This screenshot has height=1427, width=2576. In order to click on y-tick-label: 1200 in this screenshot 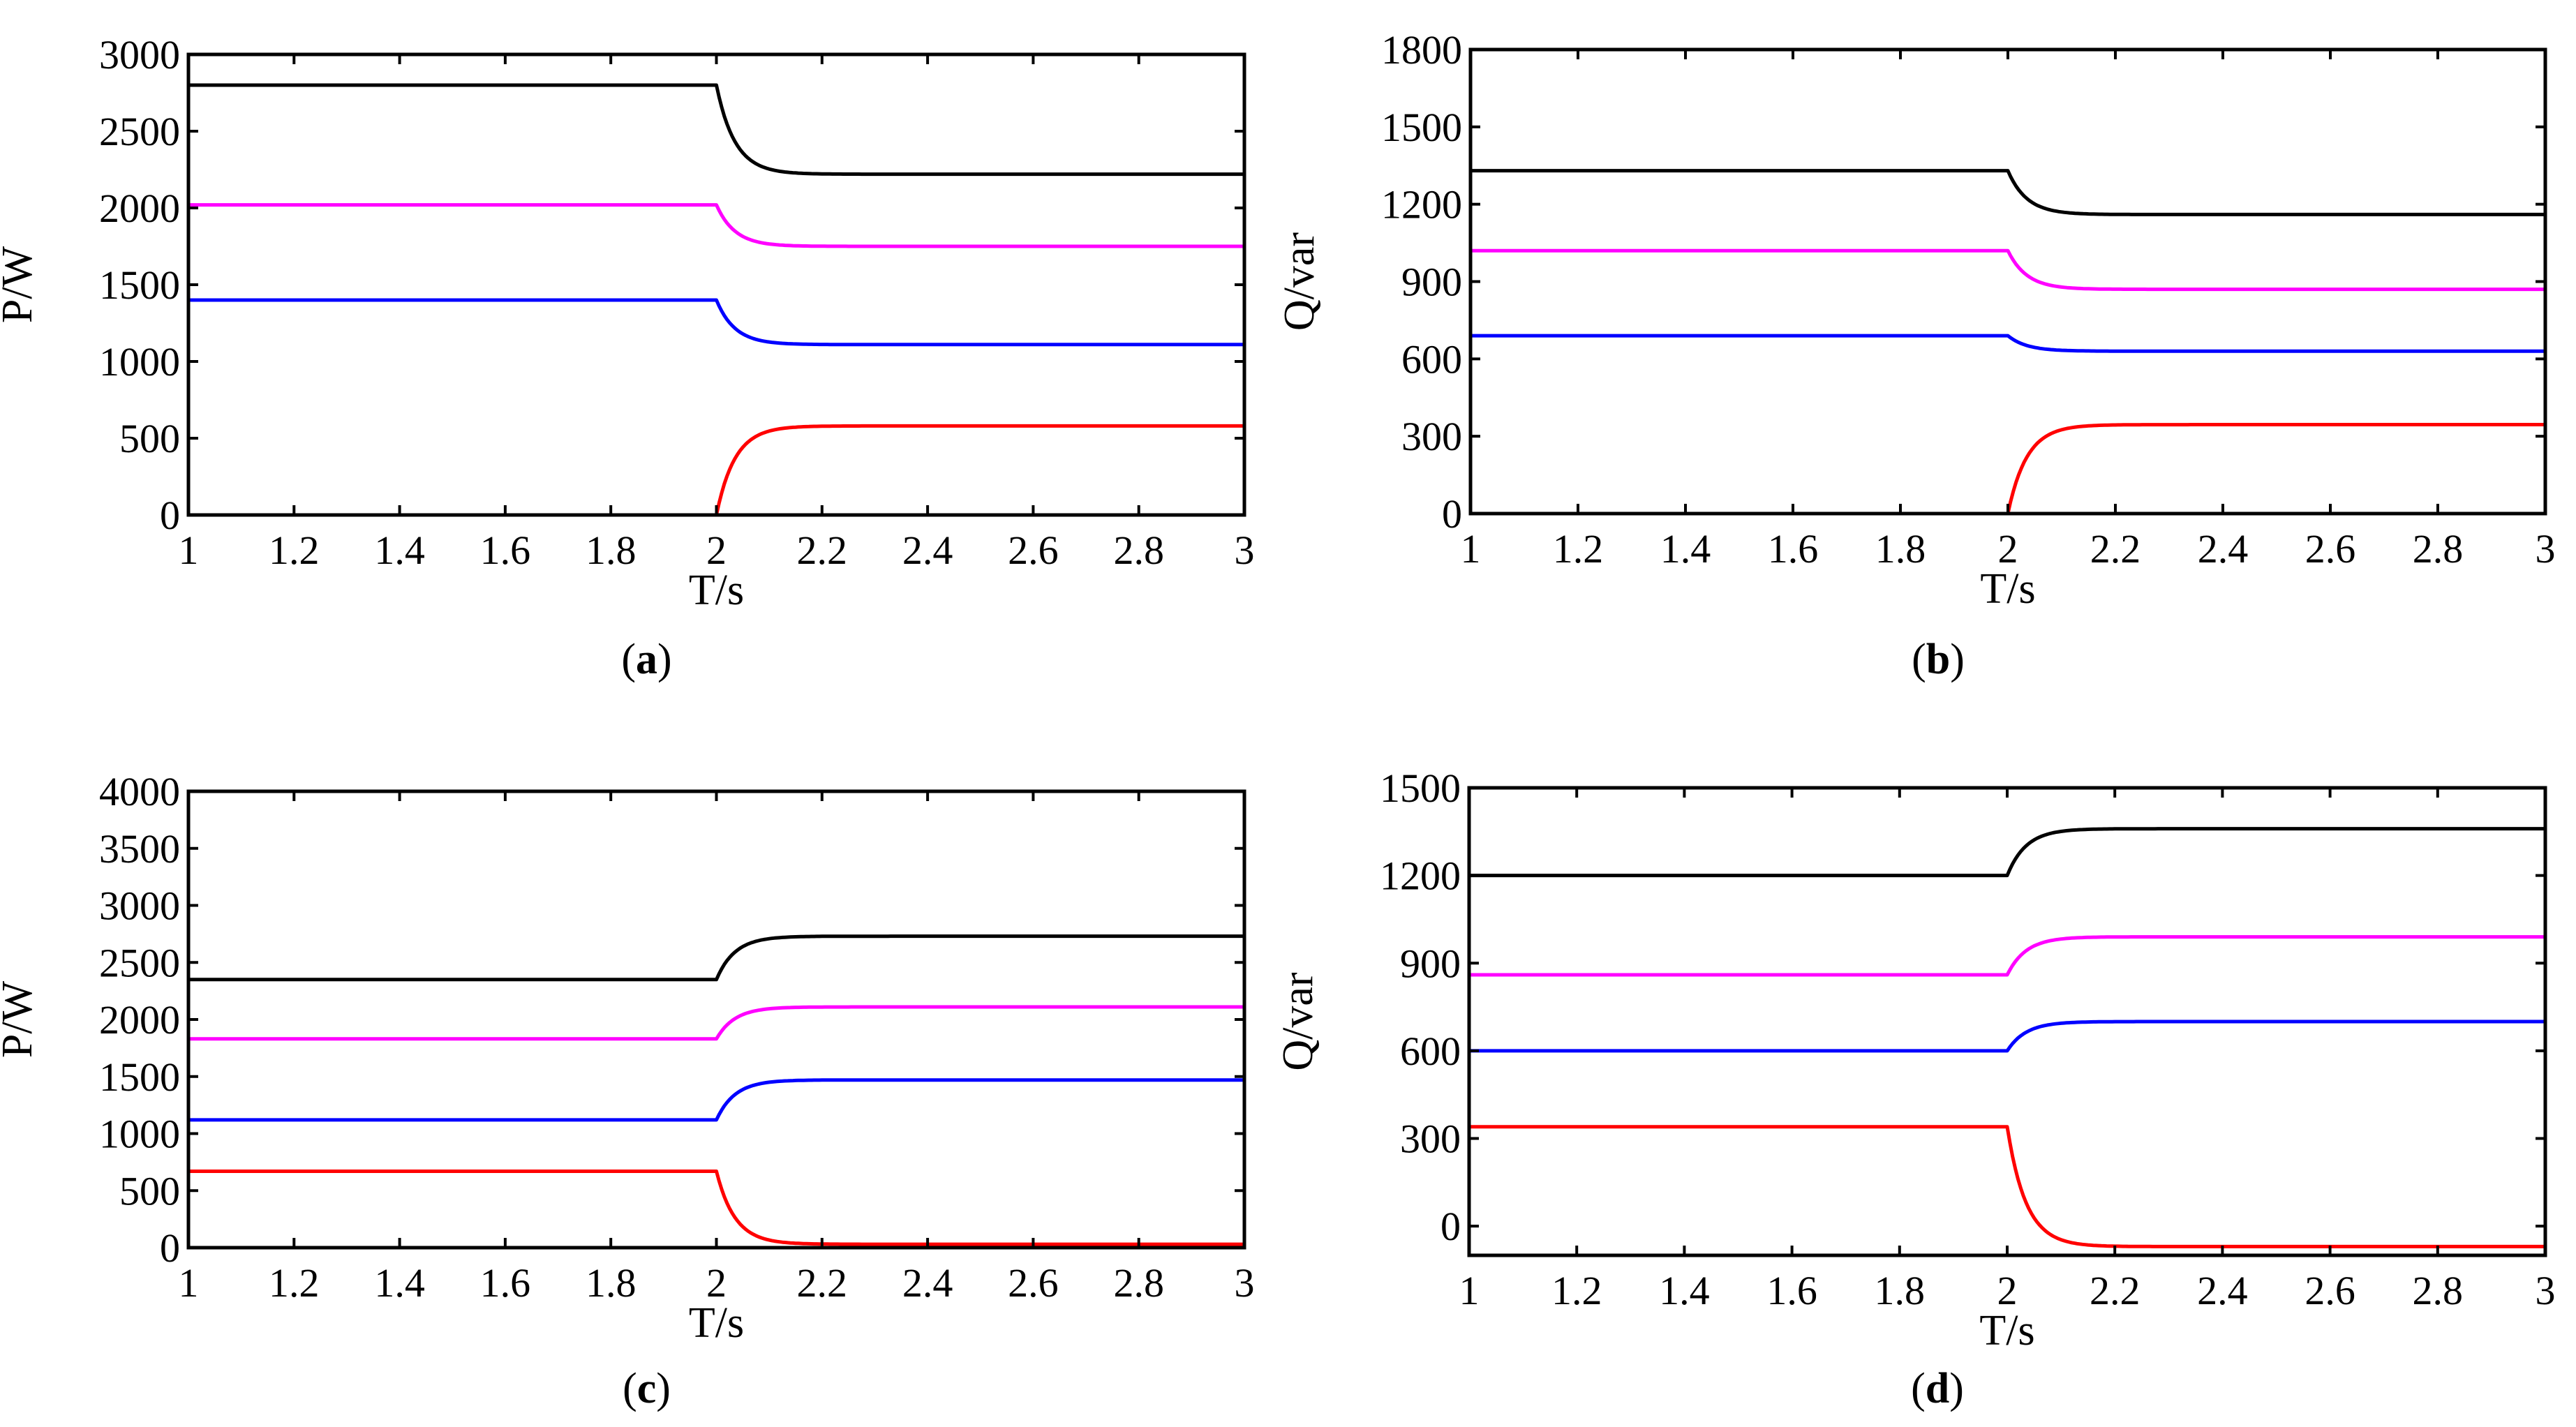, I will do `click(1421, 205)`.